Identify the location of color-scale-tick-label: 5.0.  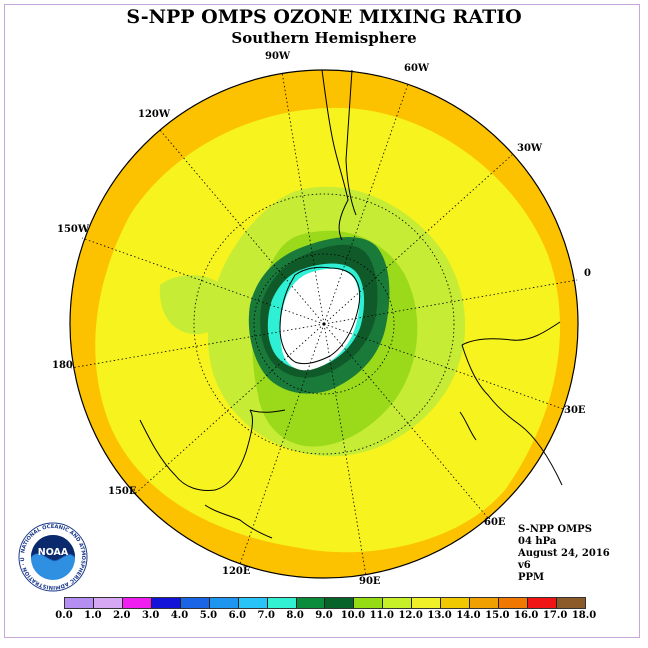
(208, 615).